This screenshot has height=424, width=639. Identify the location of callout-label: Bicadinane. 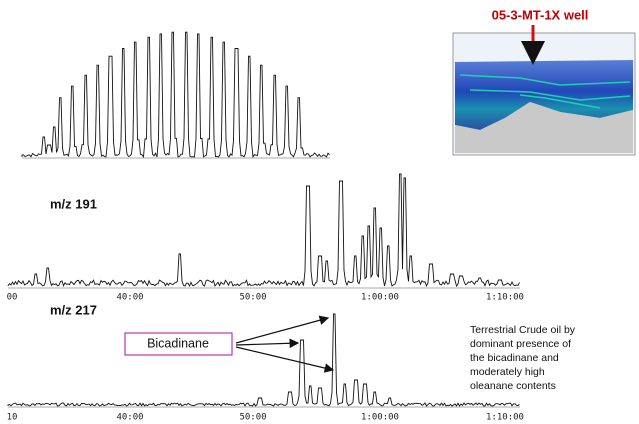
(178, 343).